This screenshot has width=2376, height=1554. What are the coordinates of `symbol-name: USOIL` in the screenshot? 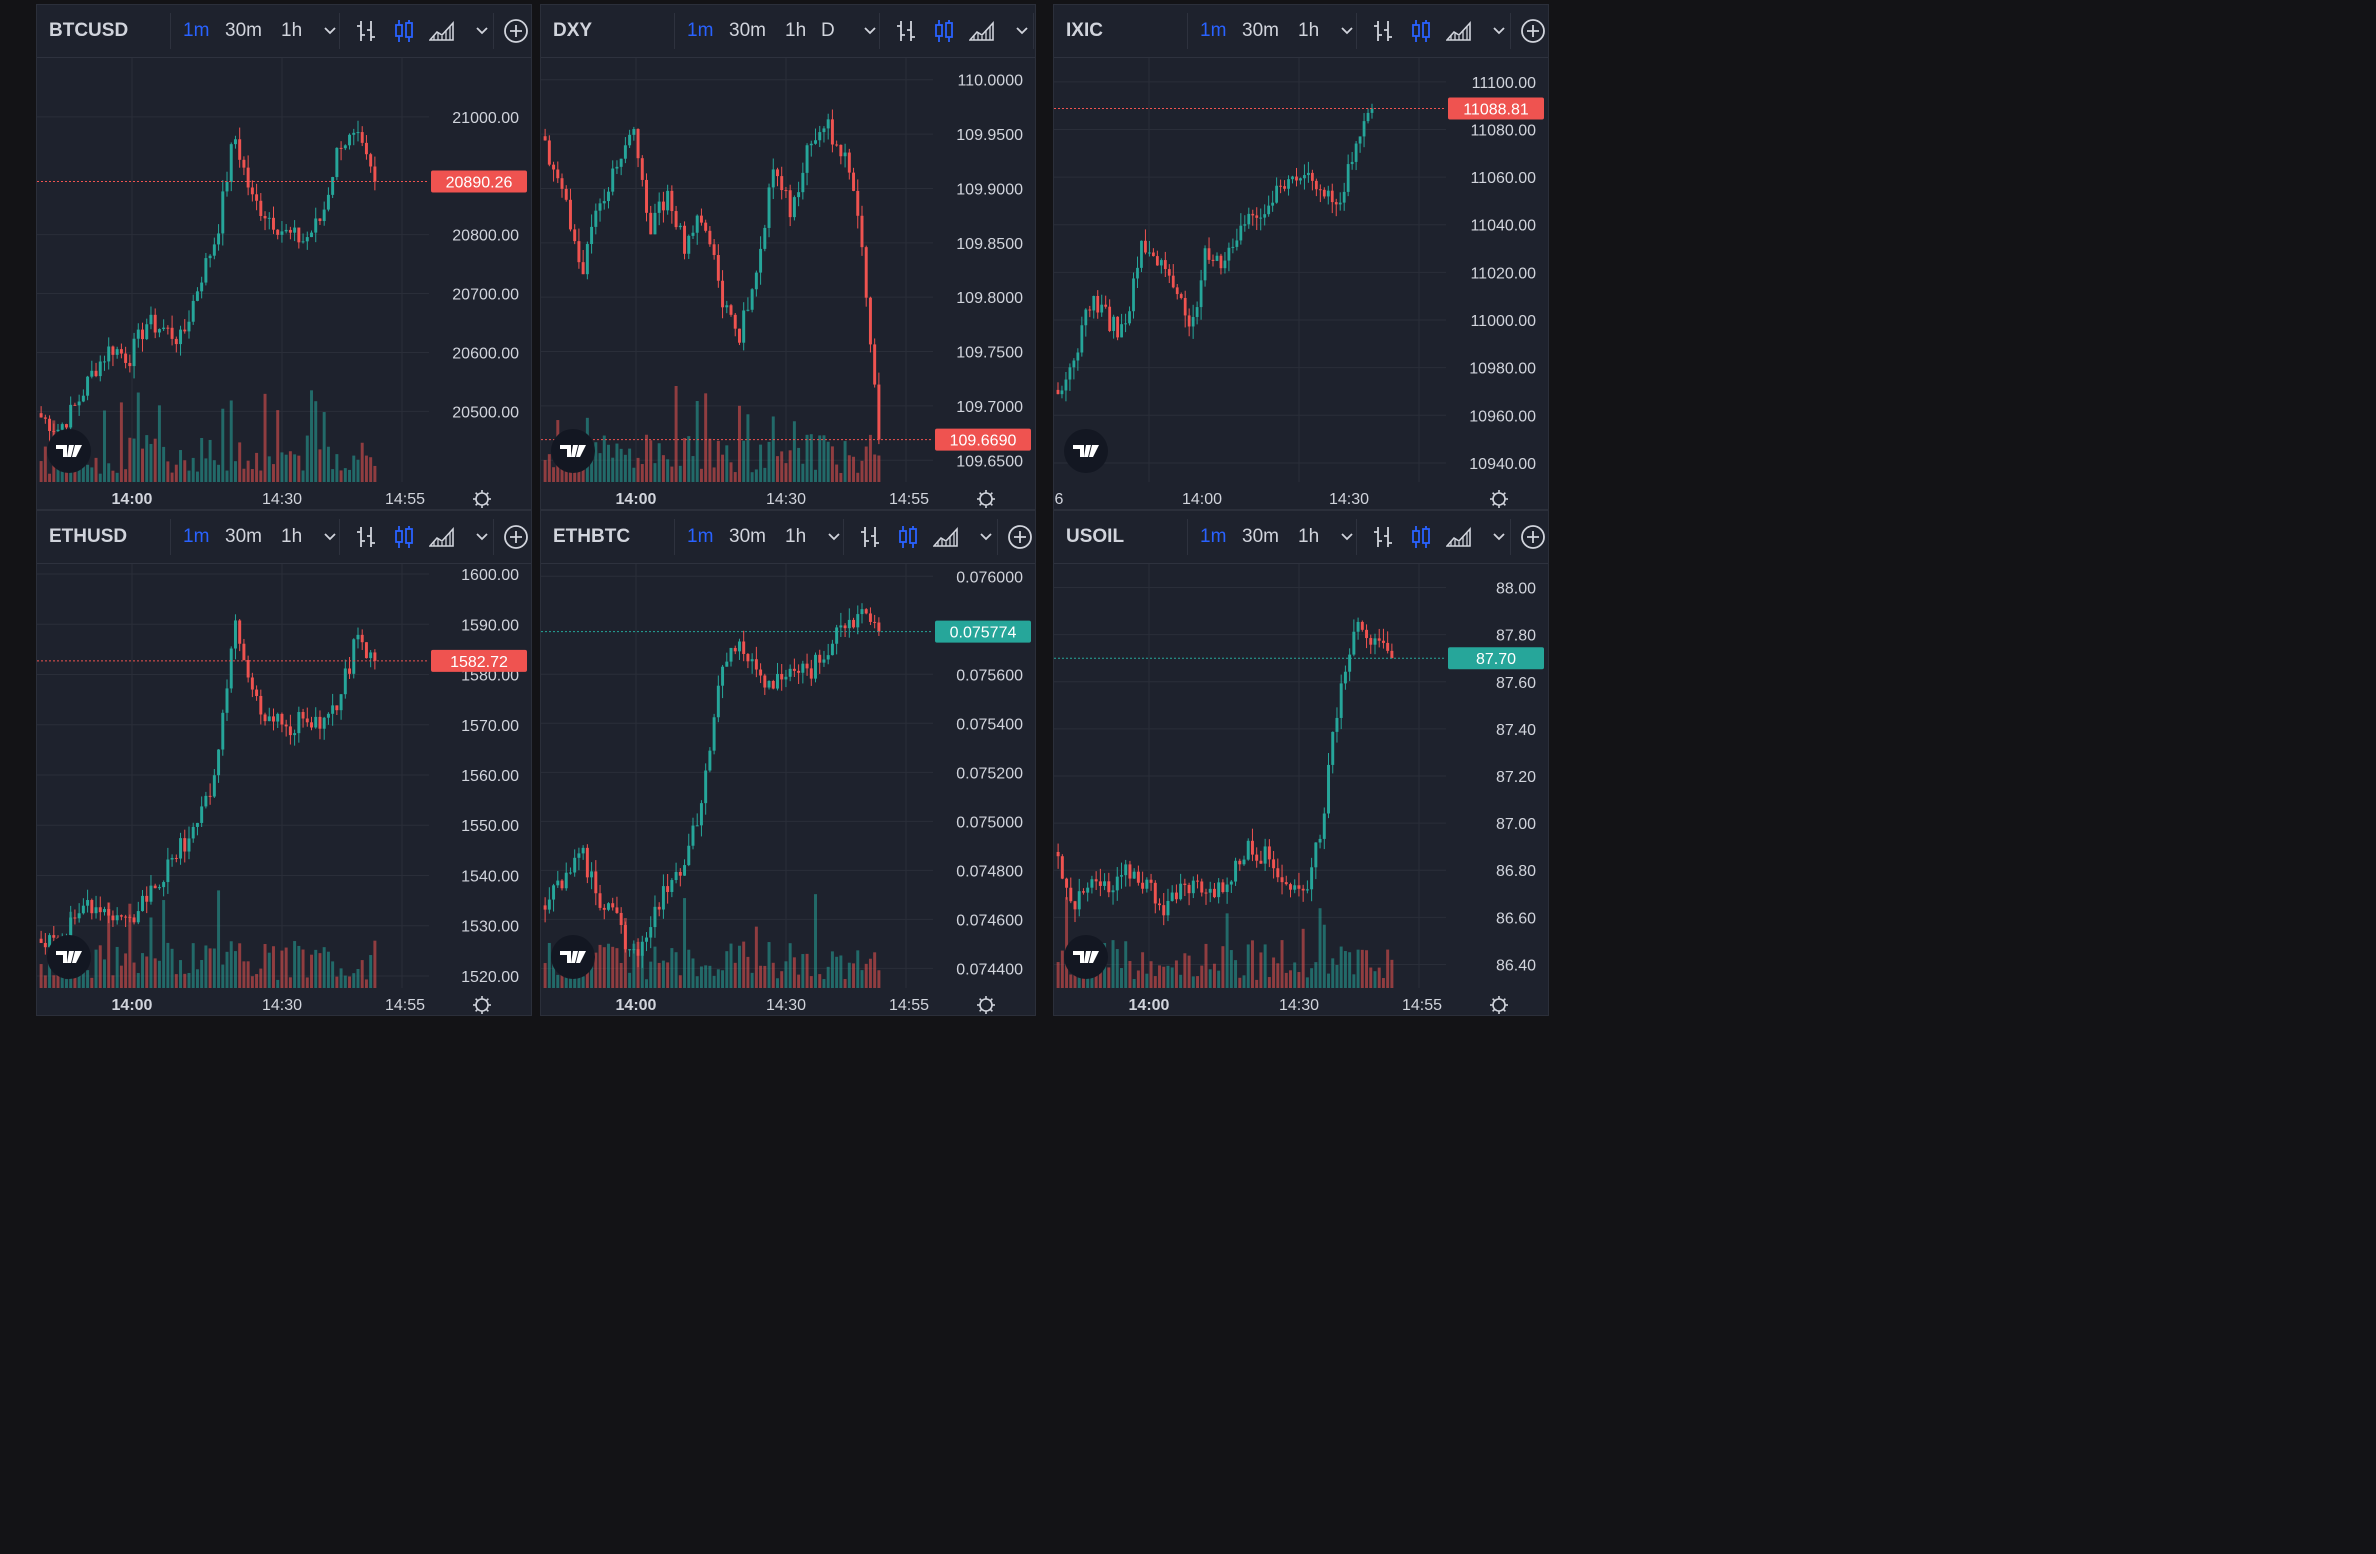 It's located at (1095, 536).